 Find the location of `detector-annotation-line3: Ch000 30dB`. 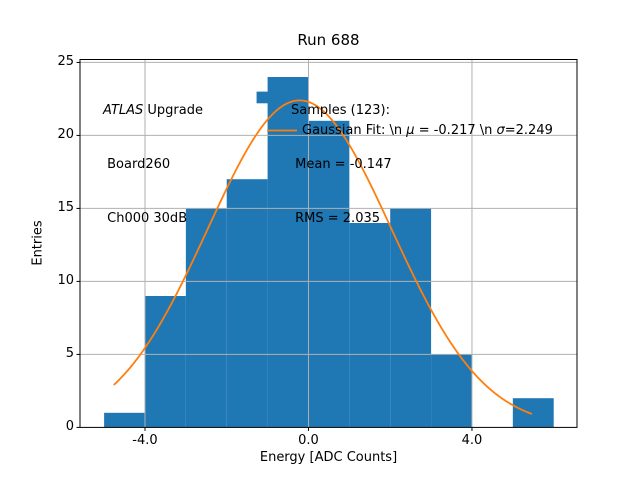

detector-annotation-line3: Ch000 30dB is located at coordinates (145, 218).